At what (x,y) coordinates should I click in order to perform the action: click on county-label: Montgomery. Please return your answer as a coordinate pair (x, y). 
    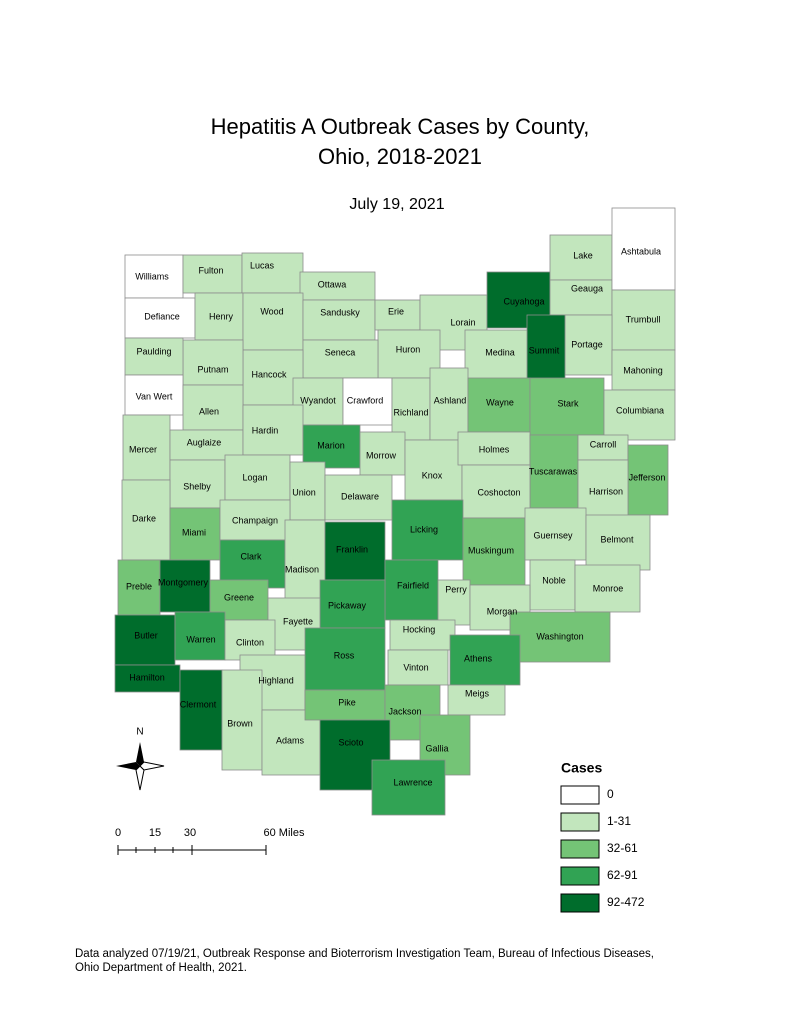
    Looking at the image, I should click on (183, 582).